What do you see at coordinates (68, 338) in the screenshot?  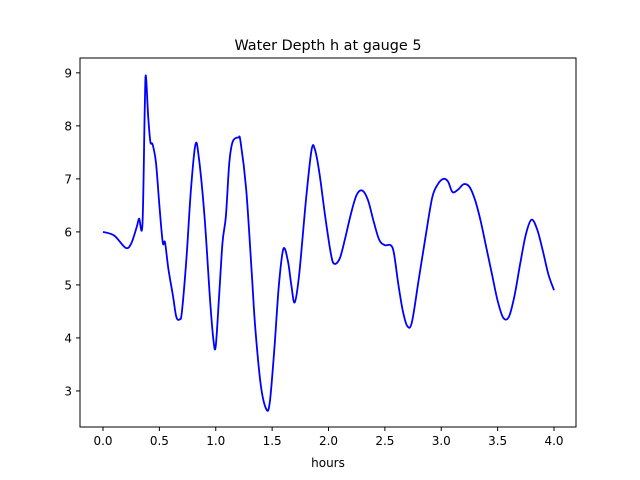 I see `y-tick-label: 4` at bounding box center [68, 338].